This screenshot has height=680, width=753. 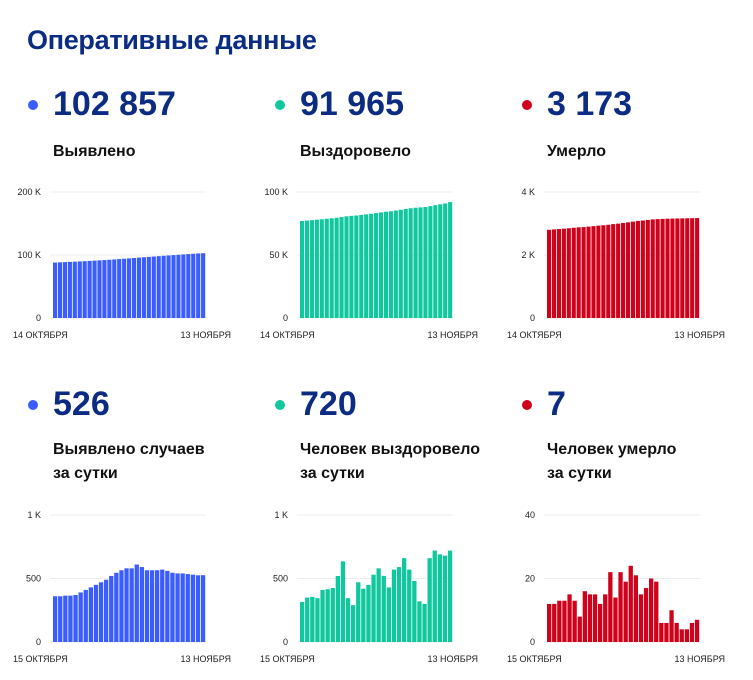 I want to click on stat-label-line1: Выявлено, so click(x=94, y=151).